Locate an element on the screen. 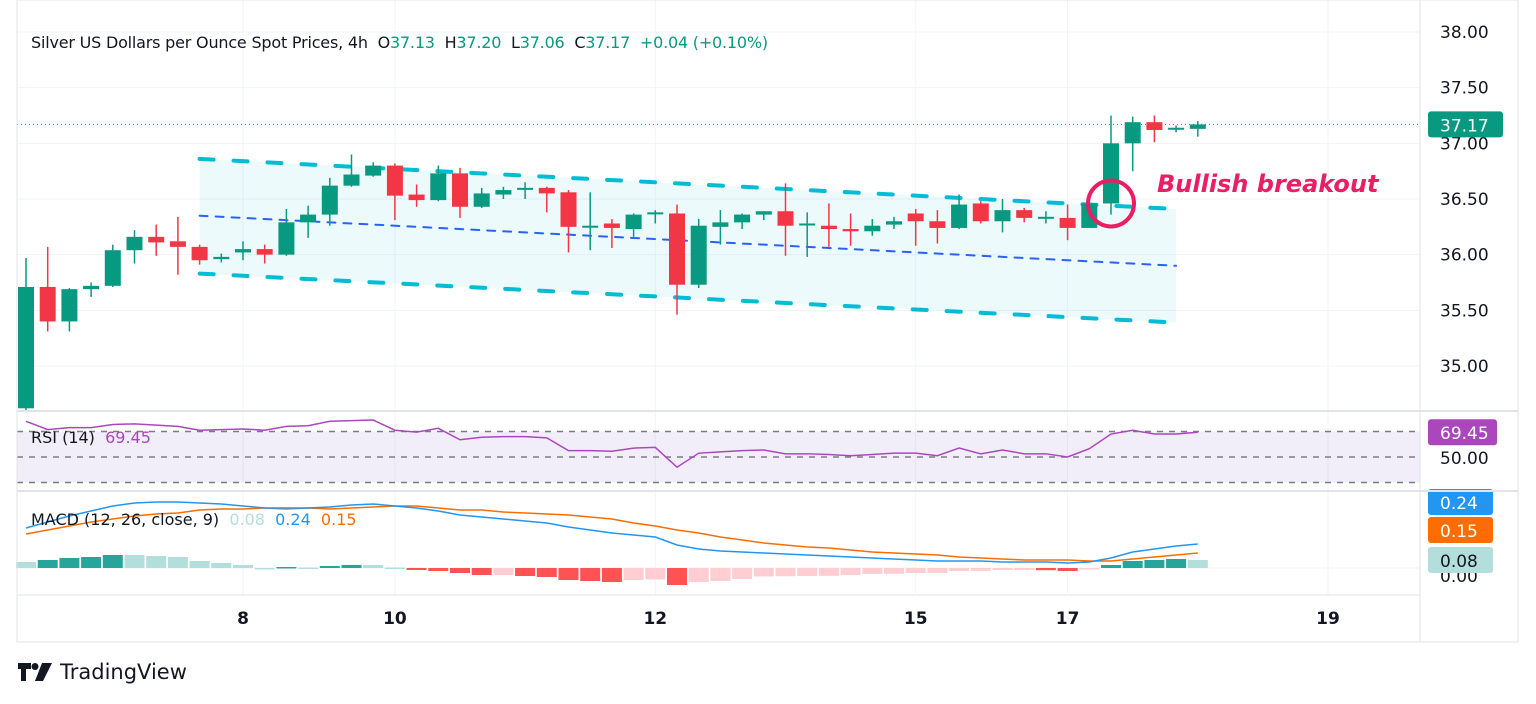 The image size is (1536, 704). time-tick-label: 10 is located at coordinates (395, 619).